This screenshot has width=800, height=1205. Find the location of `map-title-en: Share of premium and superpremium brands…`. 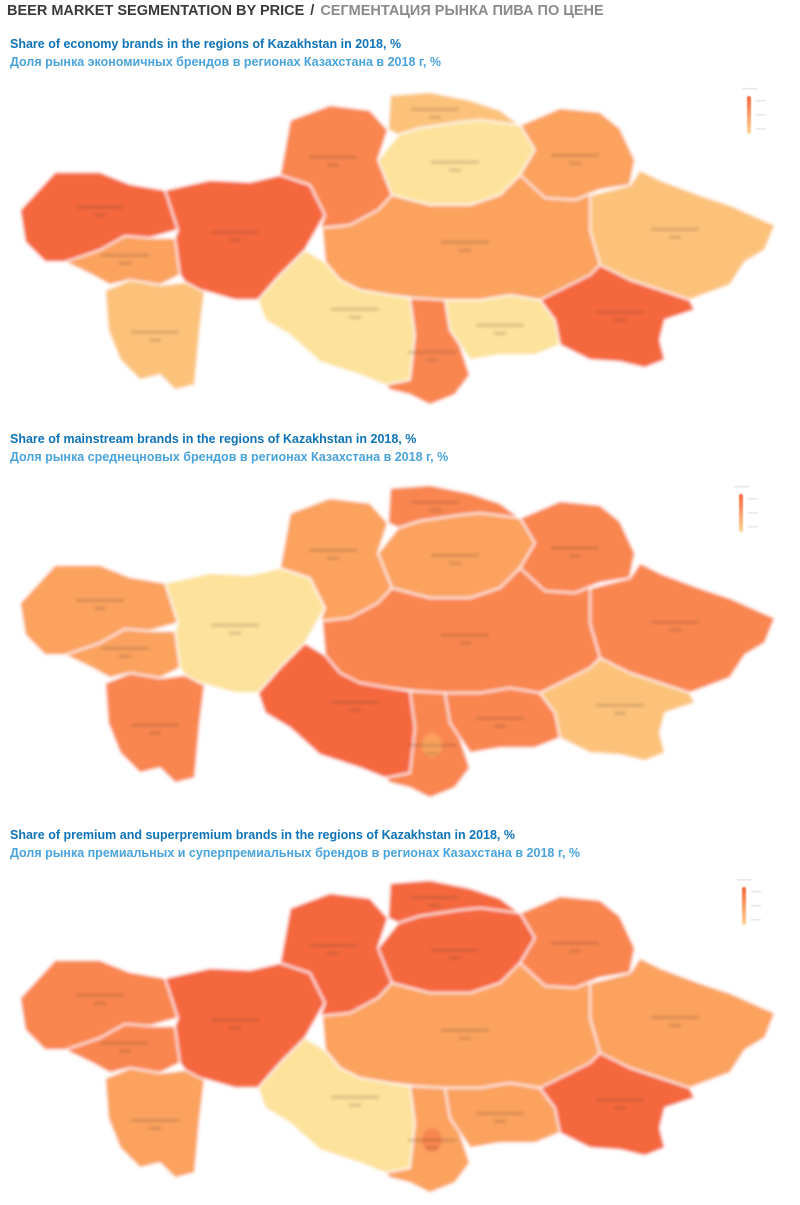

map-title-en: Share of premium and superpremium brands… is located at coordinates (262, 835).